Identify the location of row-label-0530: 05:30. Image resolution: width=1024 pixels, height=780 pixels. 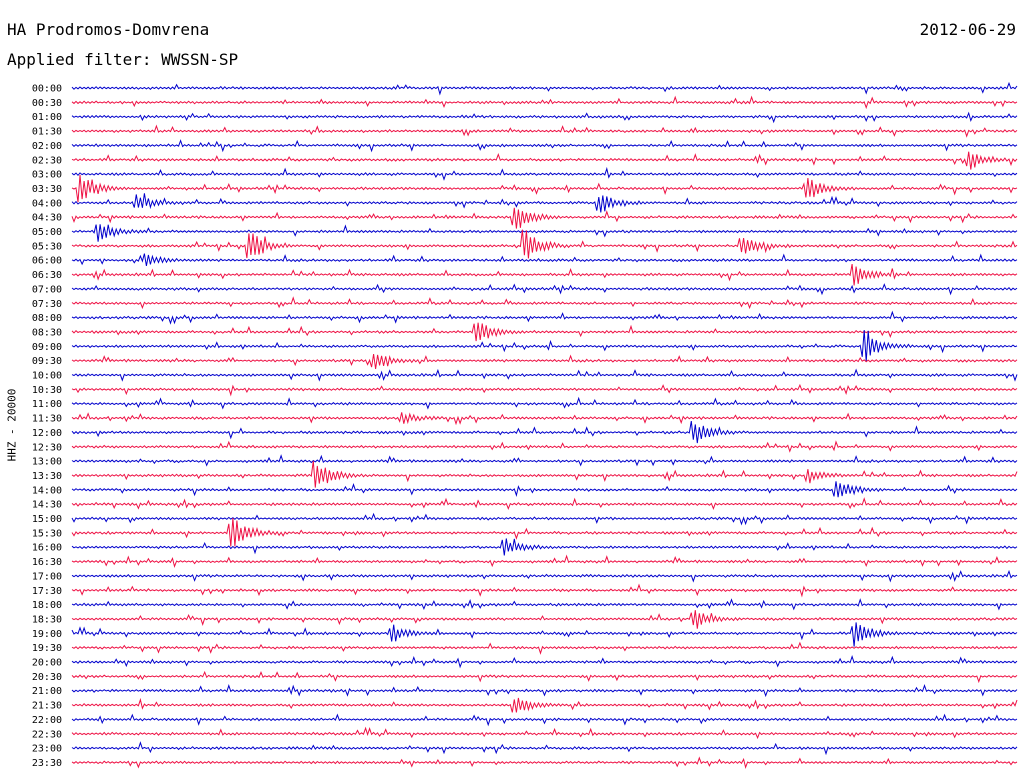
(47, 246).